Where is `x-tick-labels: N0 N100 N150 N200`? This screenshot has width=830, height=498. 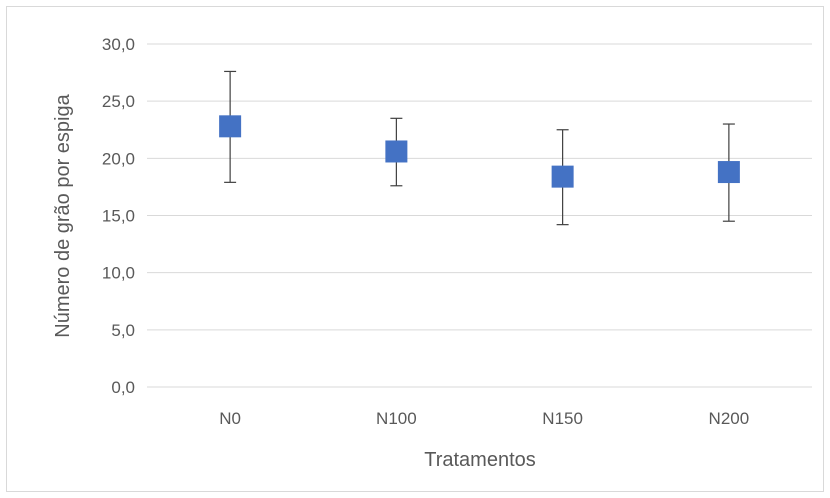 x-tick-labels: N0 N100 N150 N200 is located at coordinates (484, 418).